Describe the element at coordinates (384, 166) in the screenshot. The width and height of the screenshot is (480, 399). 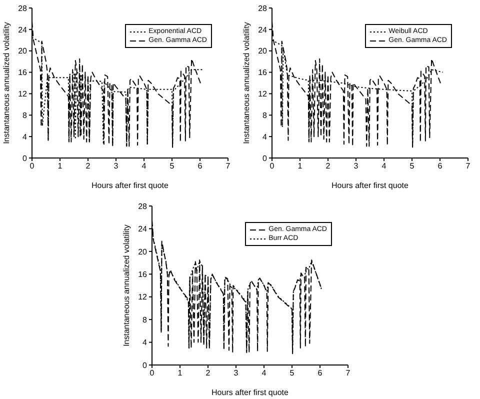
I see `x-tick-label: 4` at that location.